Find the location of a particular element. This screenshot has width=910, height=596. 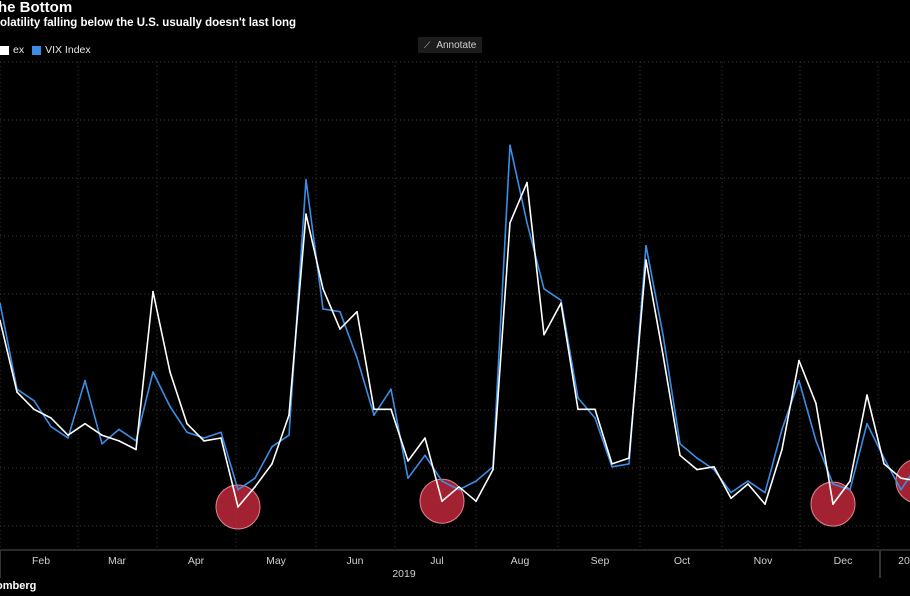

x-tick-label-8: Oct is located at coordinates (682, 561).